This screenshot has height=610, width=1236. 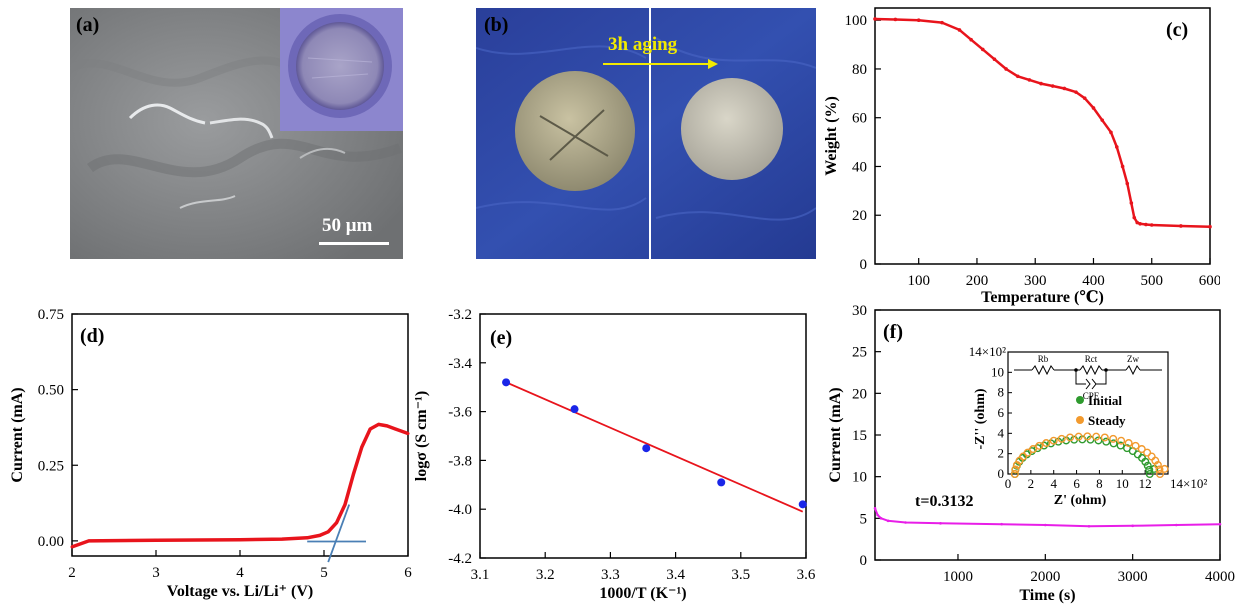 I want to click on x-tick-label: 2, so click(x=72, y=573).